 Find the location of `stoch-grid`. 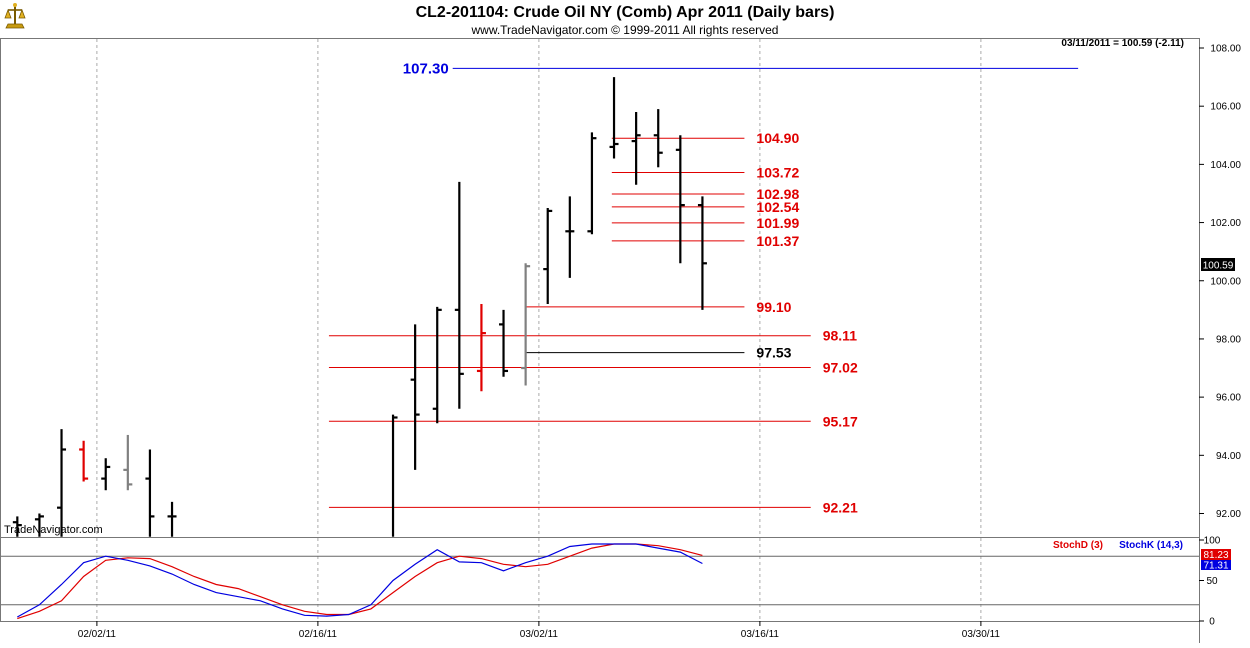

stoch-grid is located at coordinates (600, 579).